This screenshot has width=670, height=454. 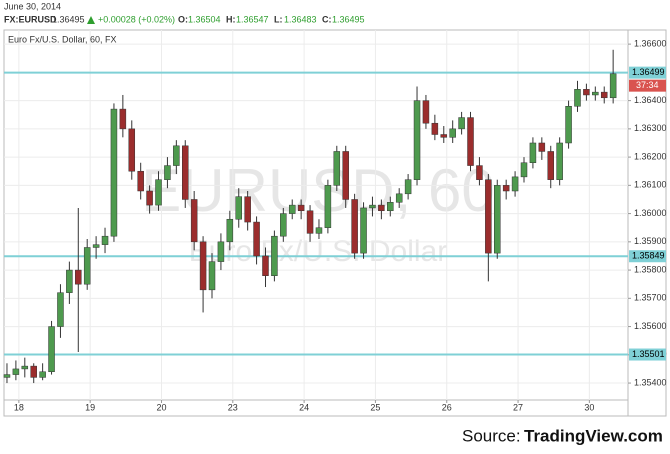 I want to click on up-arrow, so click(x=91, y=20).